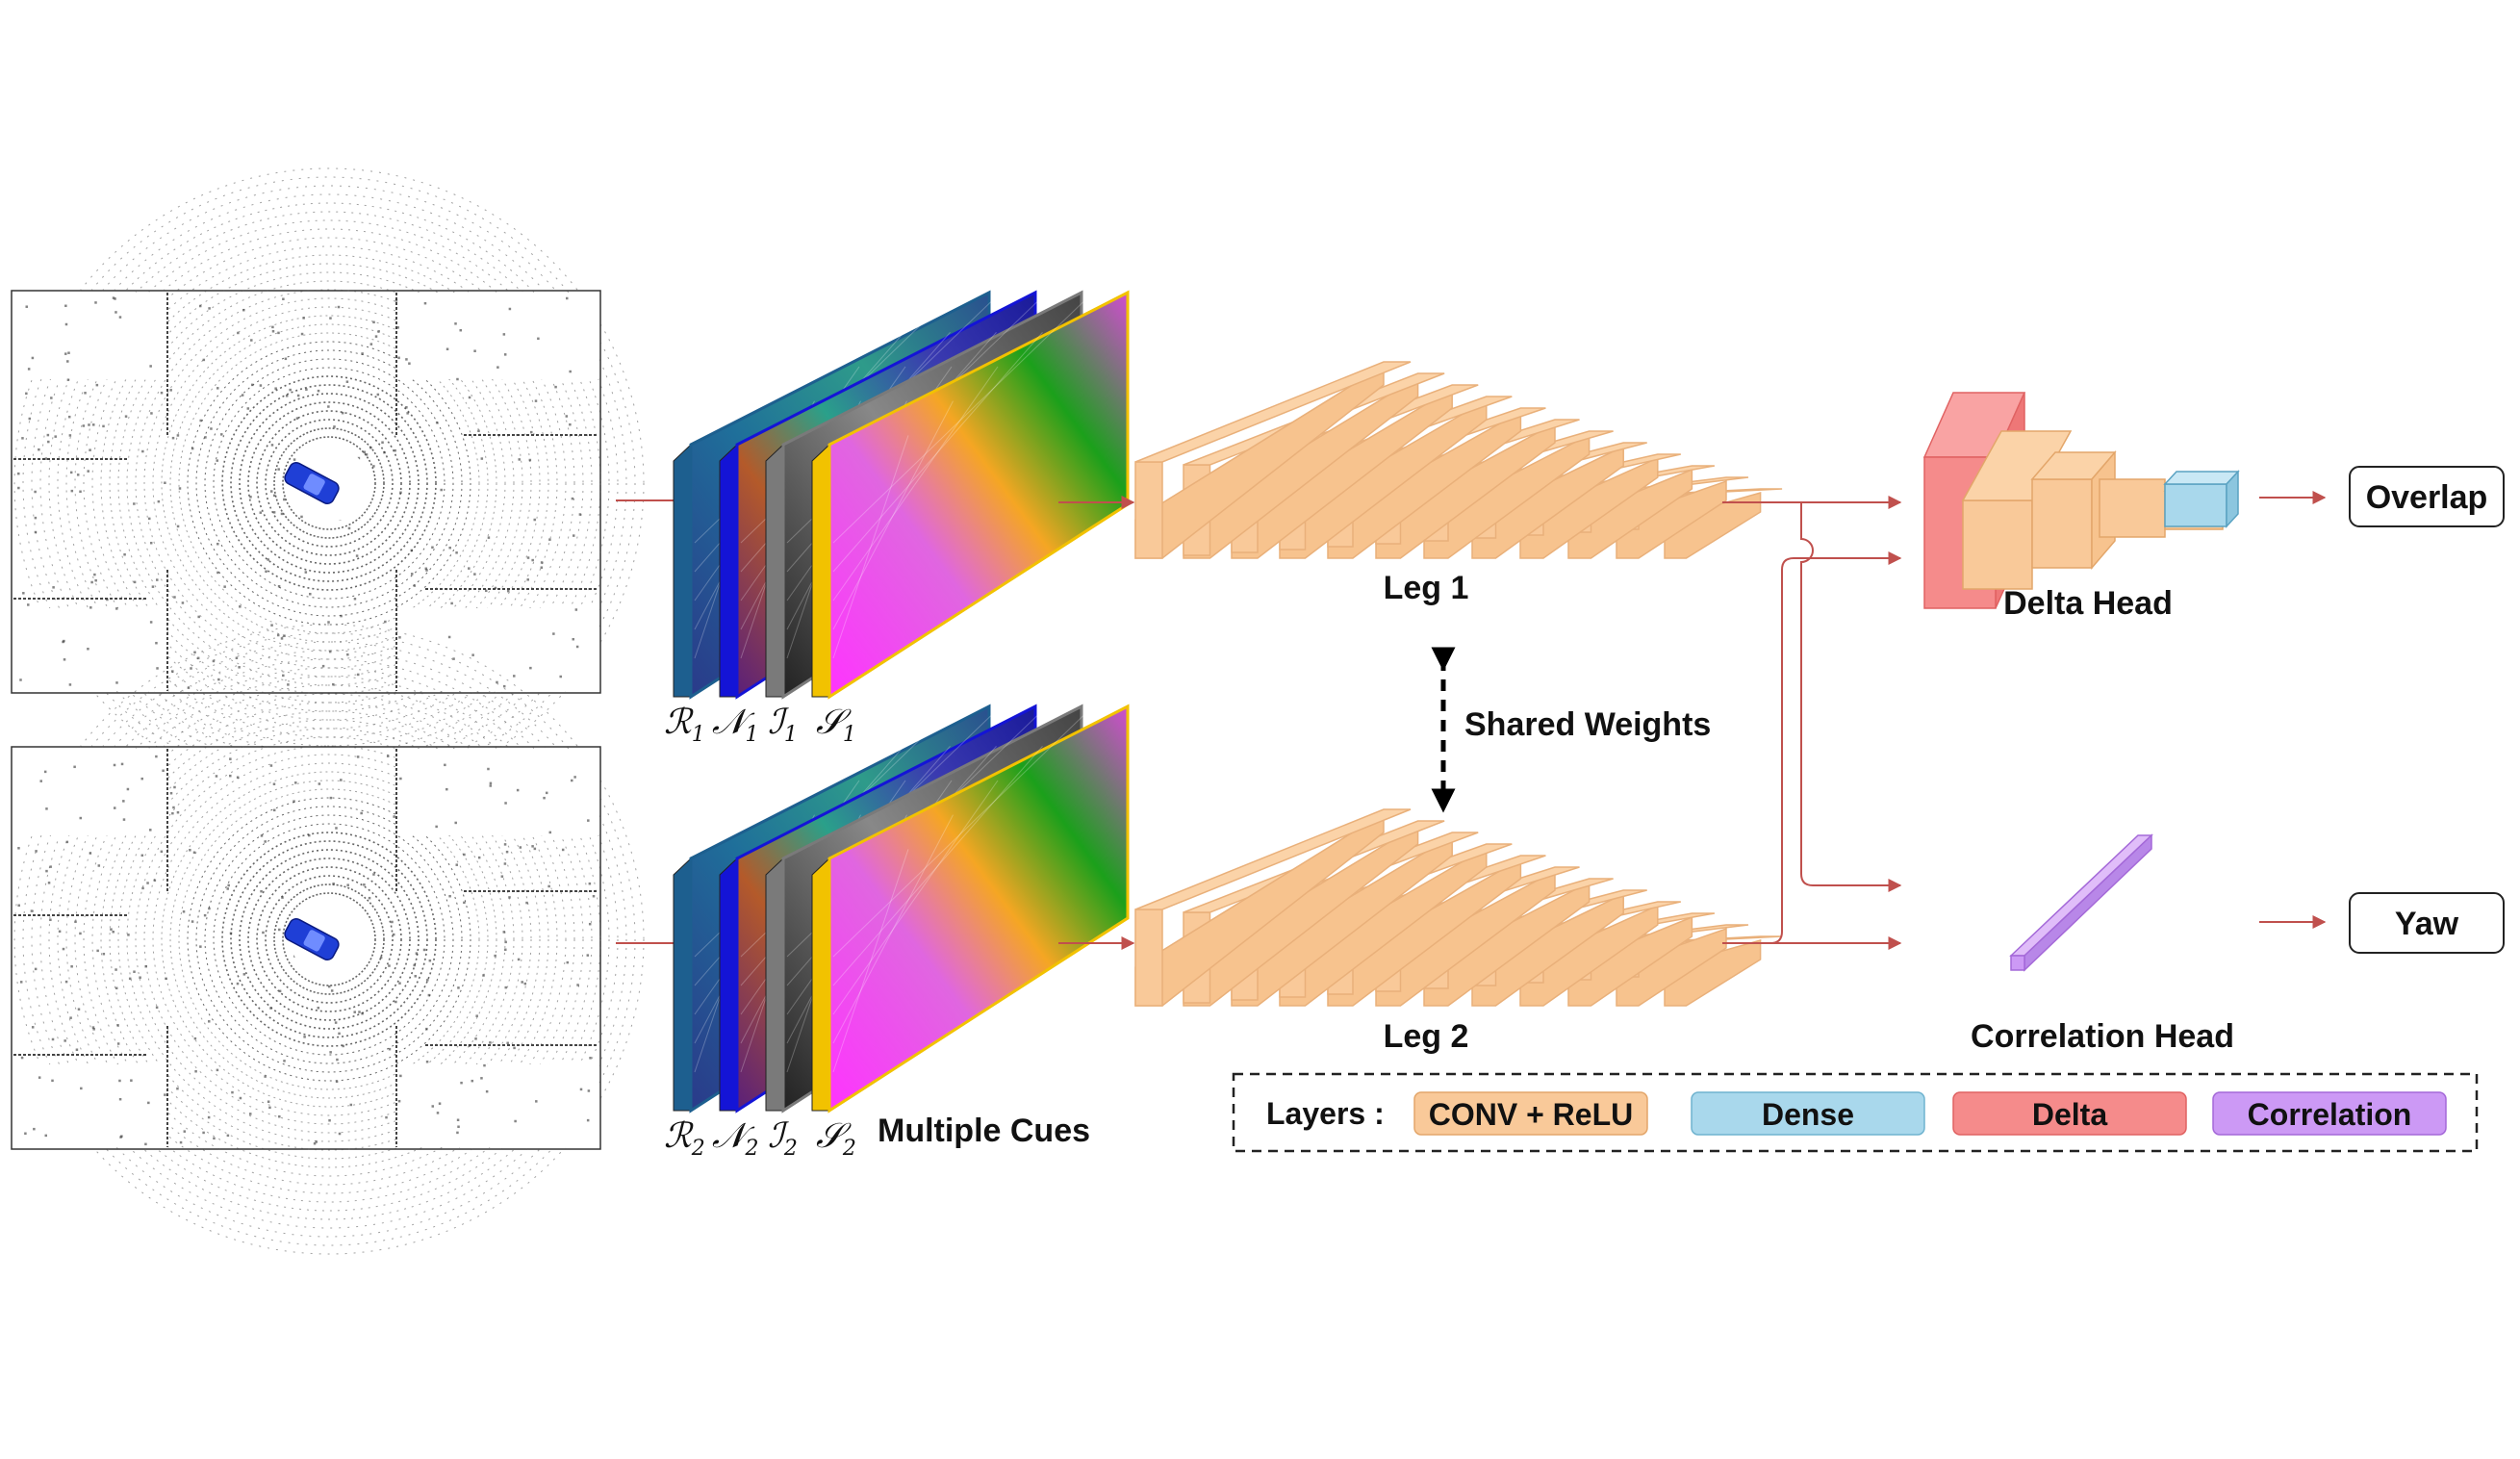 Image resolution: width=2520 pixels, height=1459 pixels. Describe the element at coordinates (2103, 1036) in the screenshot. I see `correlation-head-label: Correlation Head` at that location.